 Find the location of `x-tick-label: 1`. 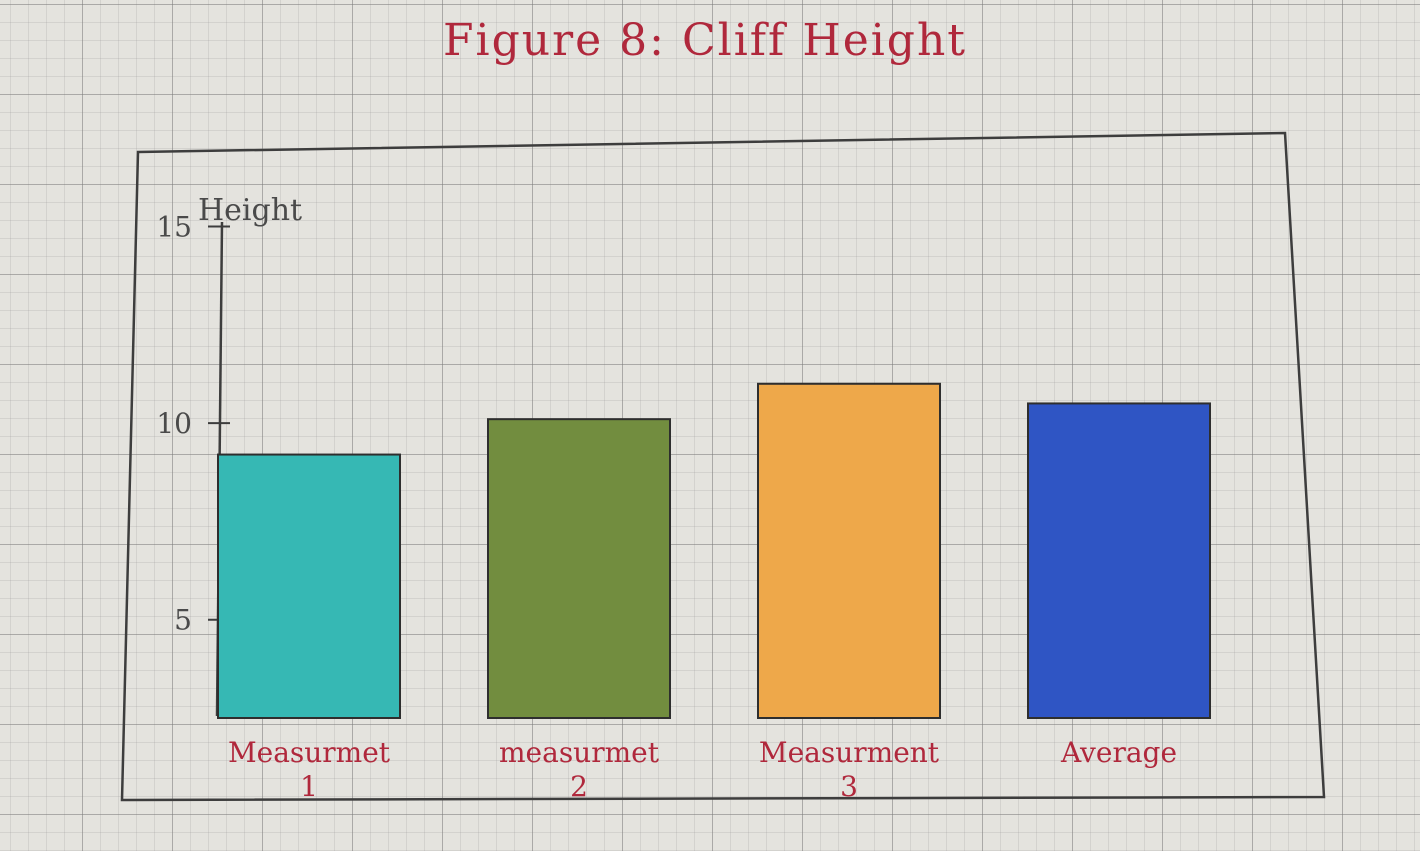

x-tick-label: 1 is located at coordinates (309, 786).